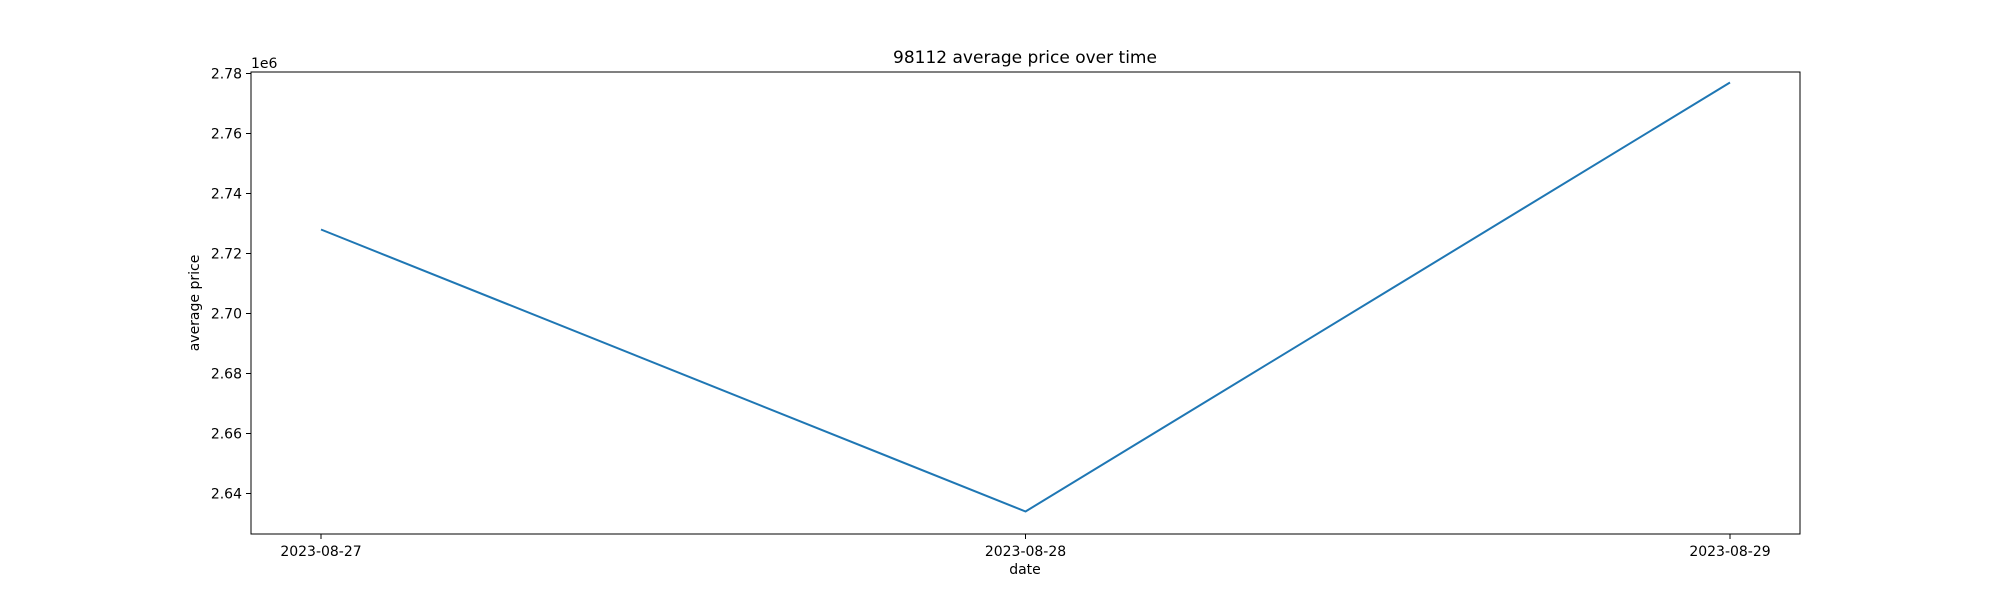  I want to click on y-tick-label: 2.68, so click(226, 375).